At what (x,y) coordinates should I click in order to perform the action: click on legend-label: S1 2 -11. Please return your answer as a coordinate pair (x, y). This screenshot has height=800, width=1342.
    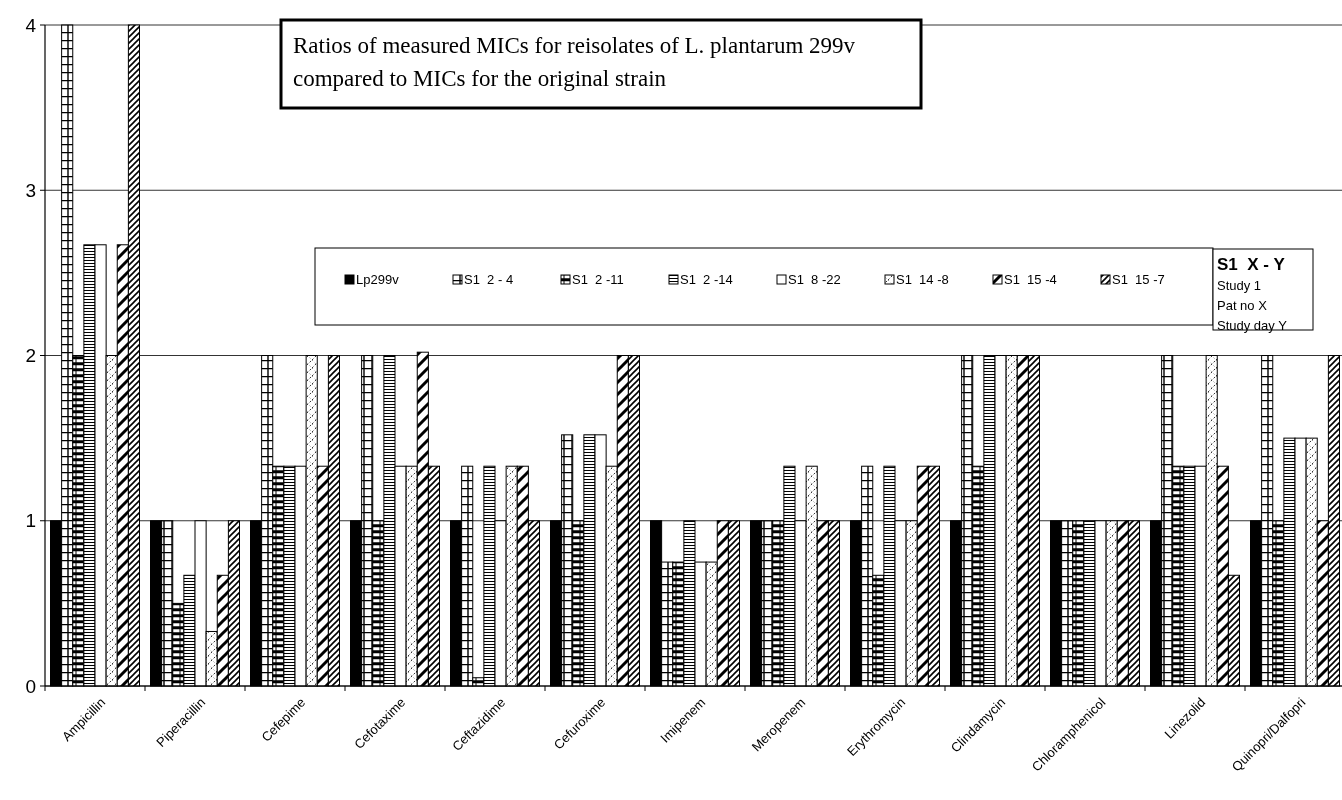
    Looking at the image, I should click on (598, 279).